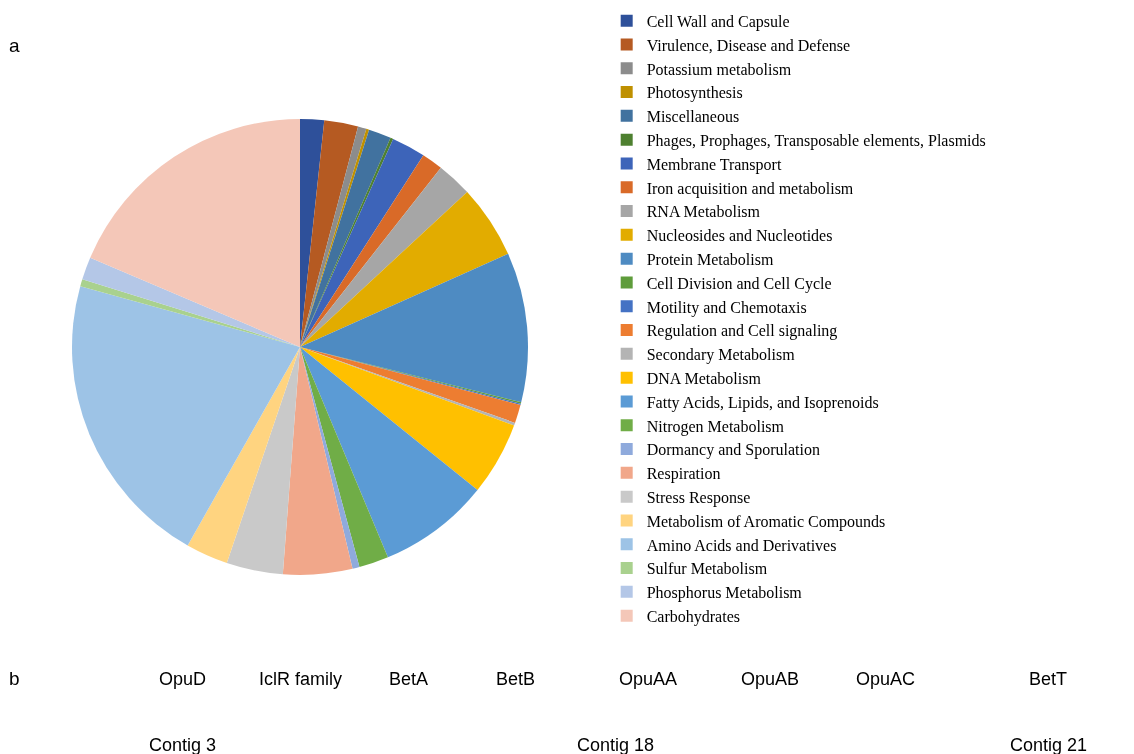 The image size is (1134, 754). What do you see at coordinates (886, 679) in the screenshot?
I see `text: OpuAC` at bounding box center [886, 679].